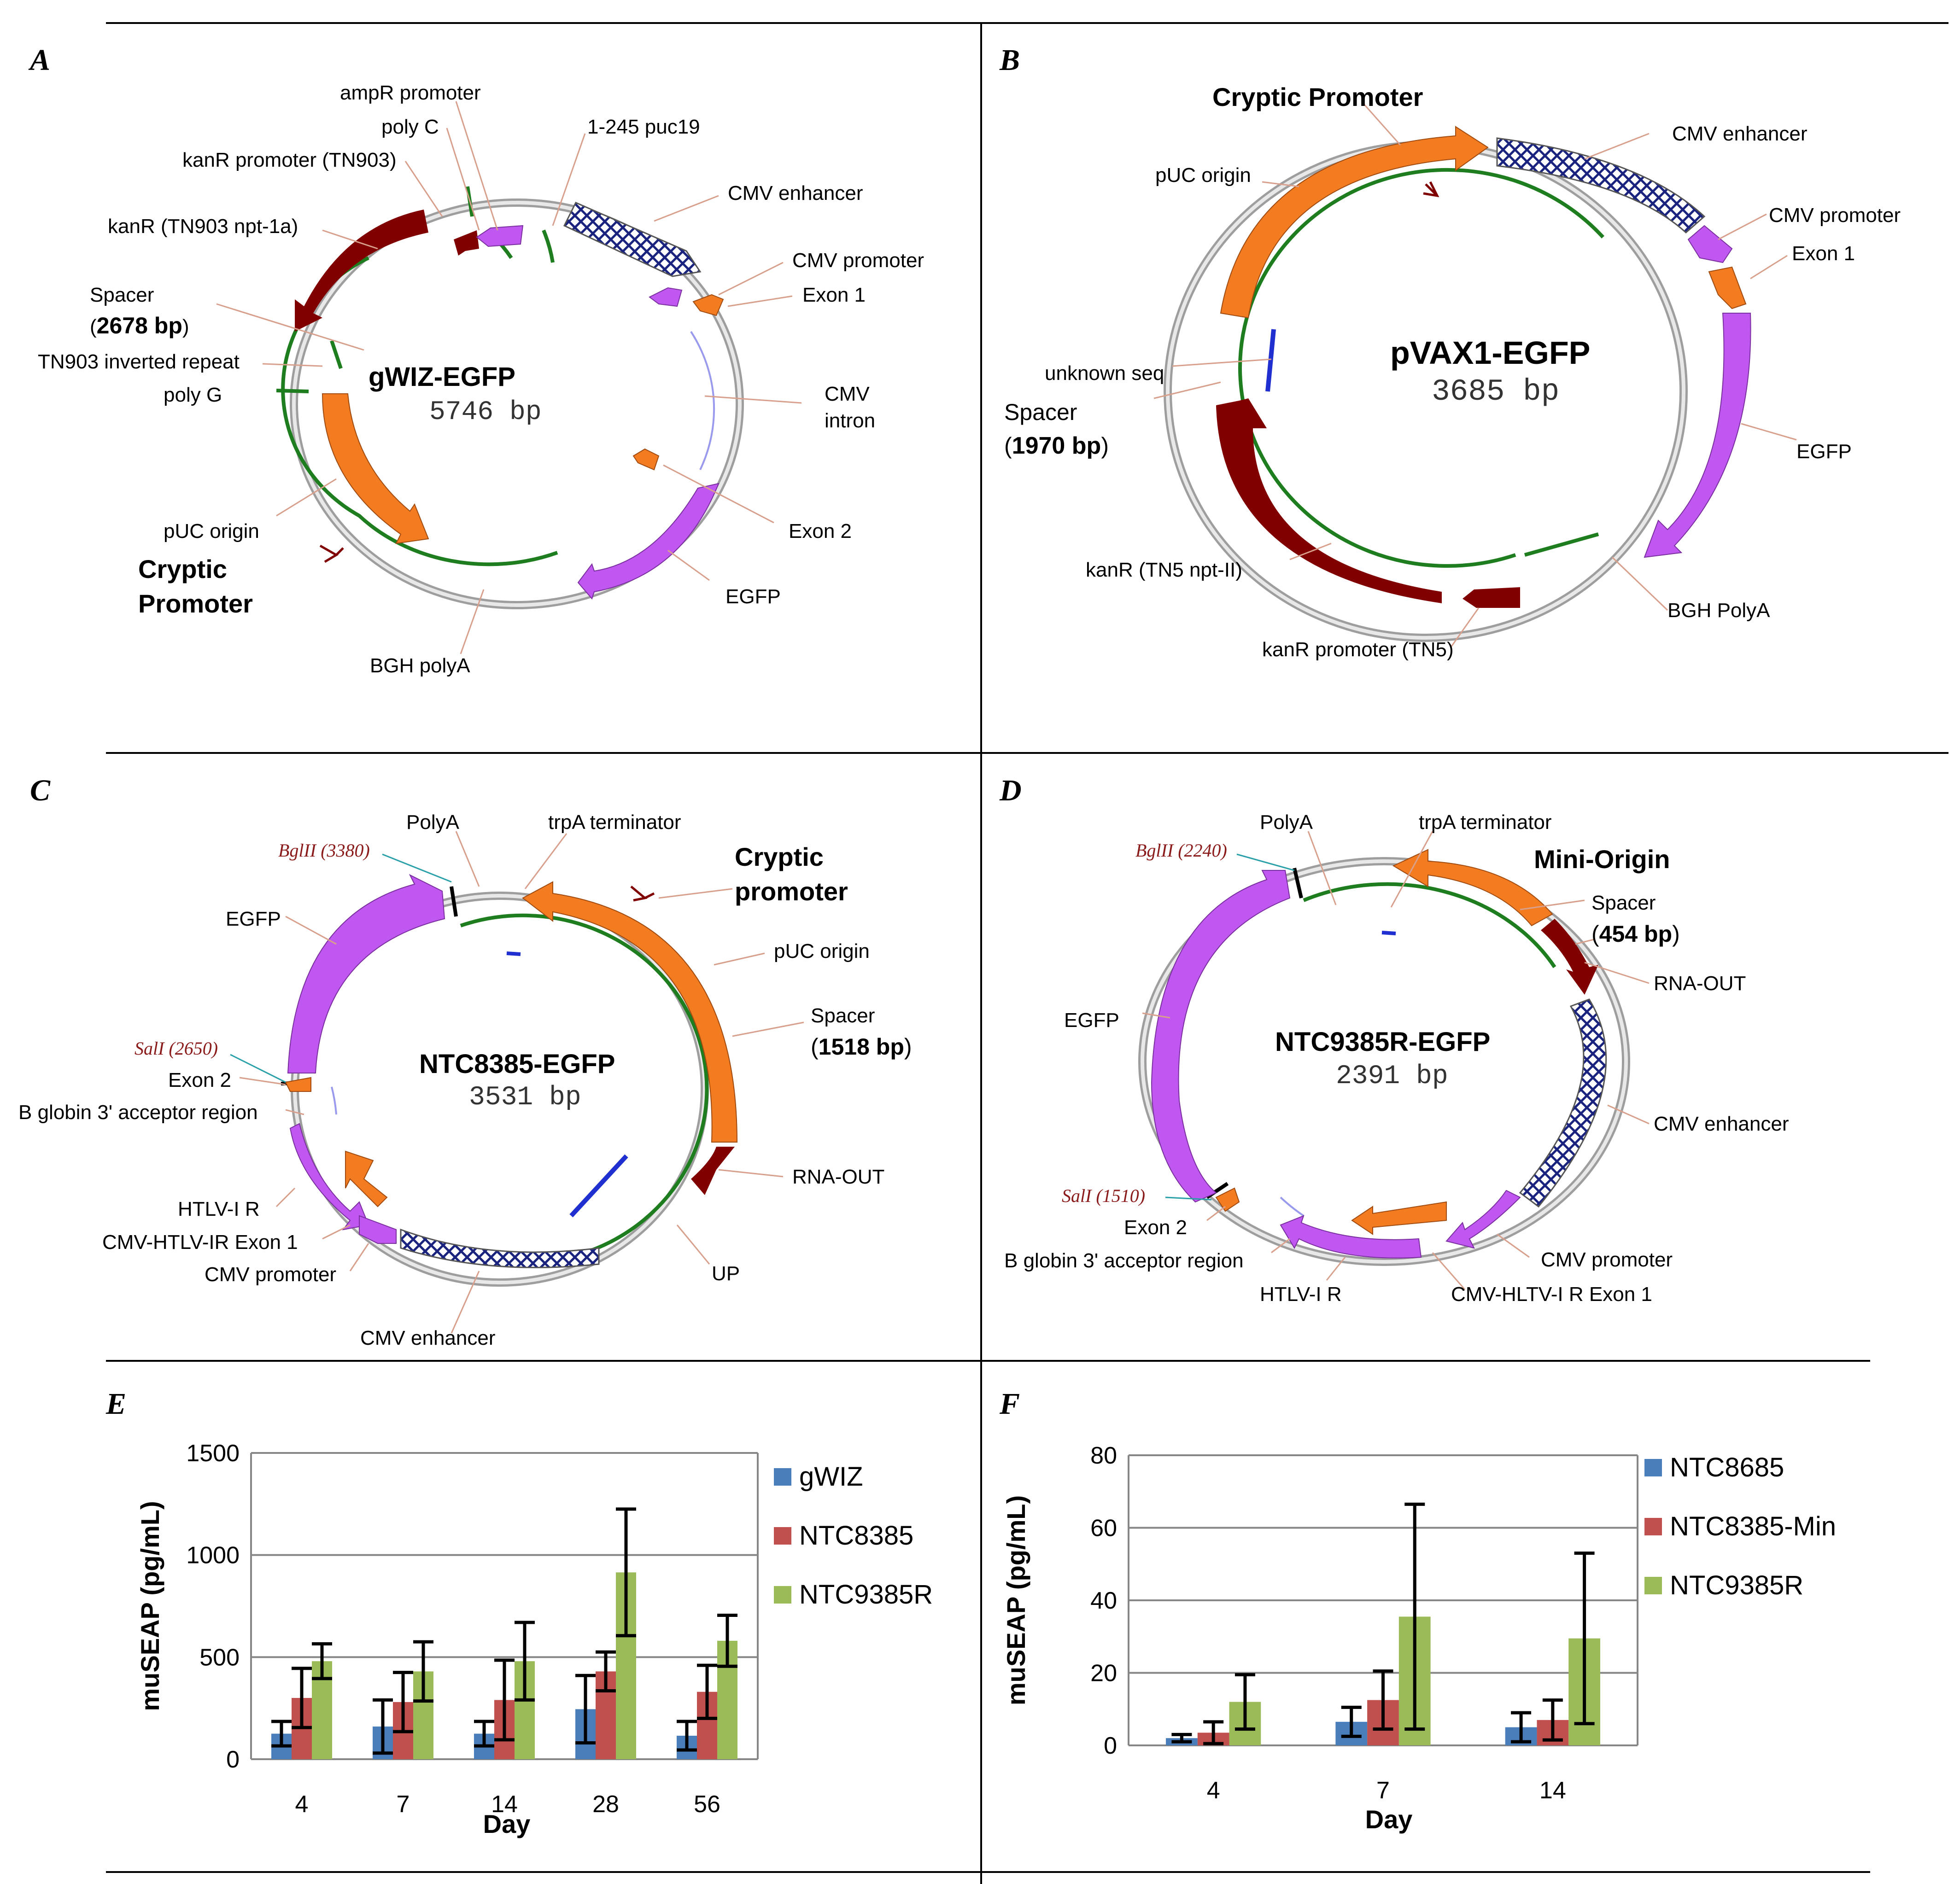 The image size is (1960, 1884). Describe the element at coordinates (1382, 1042) in the screenshot. I see `plasmid-d-name: NTC9385R-EGFP` at that location.